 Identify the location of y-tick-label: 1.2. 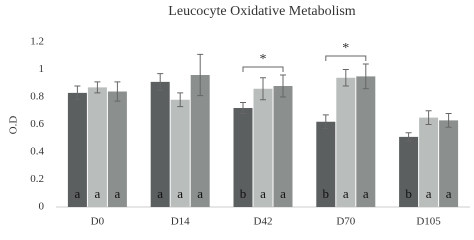
(37, 42).